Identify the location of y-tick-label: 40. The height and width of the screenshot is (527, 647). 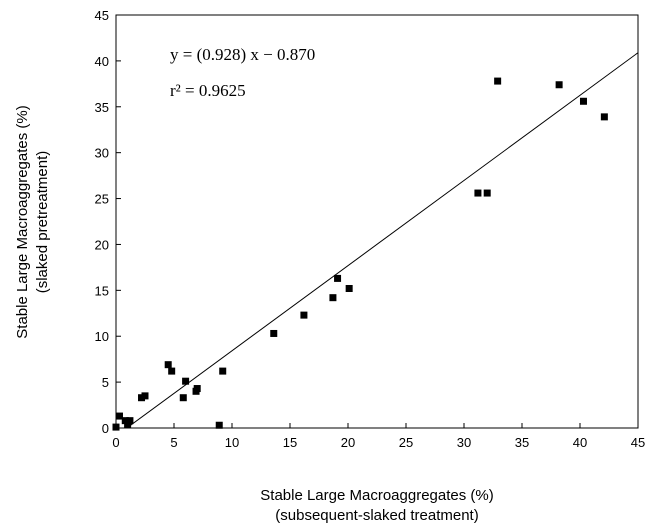
(102, 61).